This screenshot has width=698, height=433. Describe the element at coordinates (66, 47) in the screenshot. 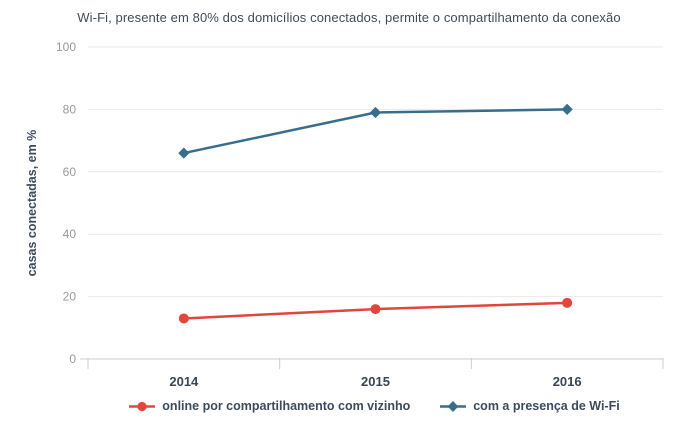

I see `svg-text: 100` at that location.